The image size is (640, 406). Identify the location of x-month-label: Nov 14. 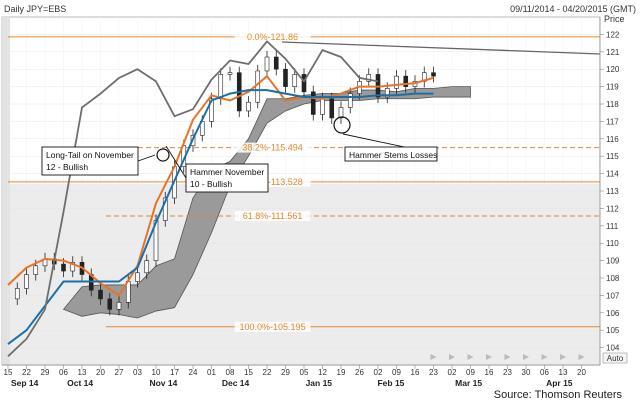
(163, 383).